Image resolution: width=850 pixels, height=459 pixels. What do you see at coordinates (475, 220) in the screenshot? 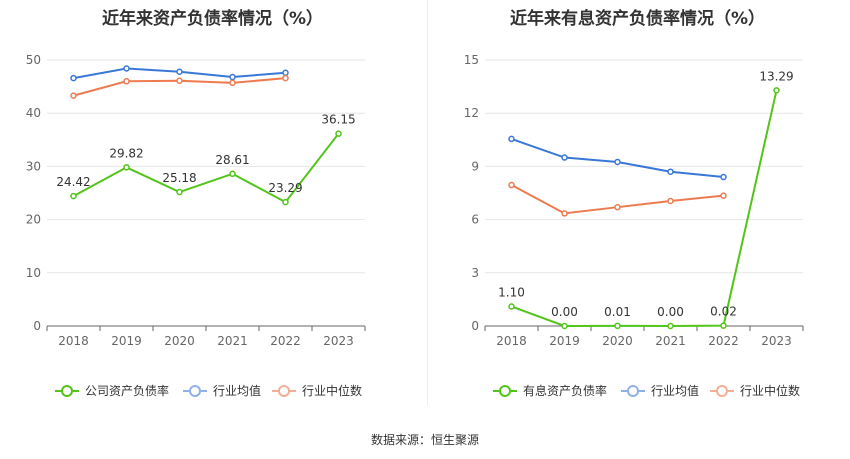
I see `y-tick-label: 6` at bounding box center [475, 220].